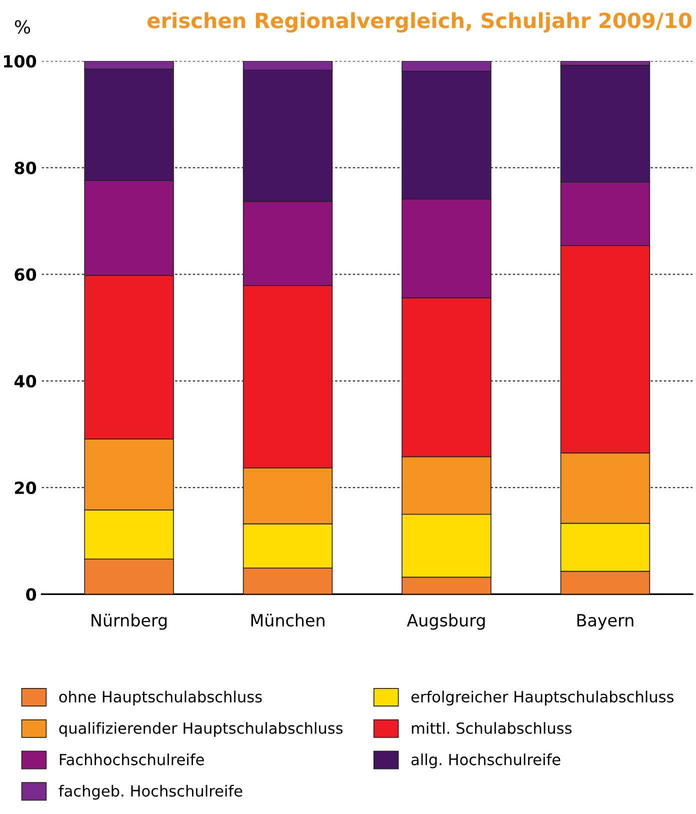  What do you see at coordinates (160, 698) in the screenshot?
I see `legend-label: ohne Hauptschulabschluss` at bounding box center [160, 698].